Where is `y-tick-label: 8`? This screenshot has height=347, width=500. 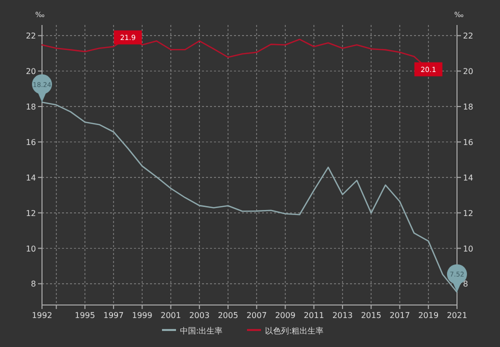
y-tick-label: 8 is located at coordinates (33, 284).